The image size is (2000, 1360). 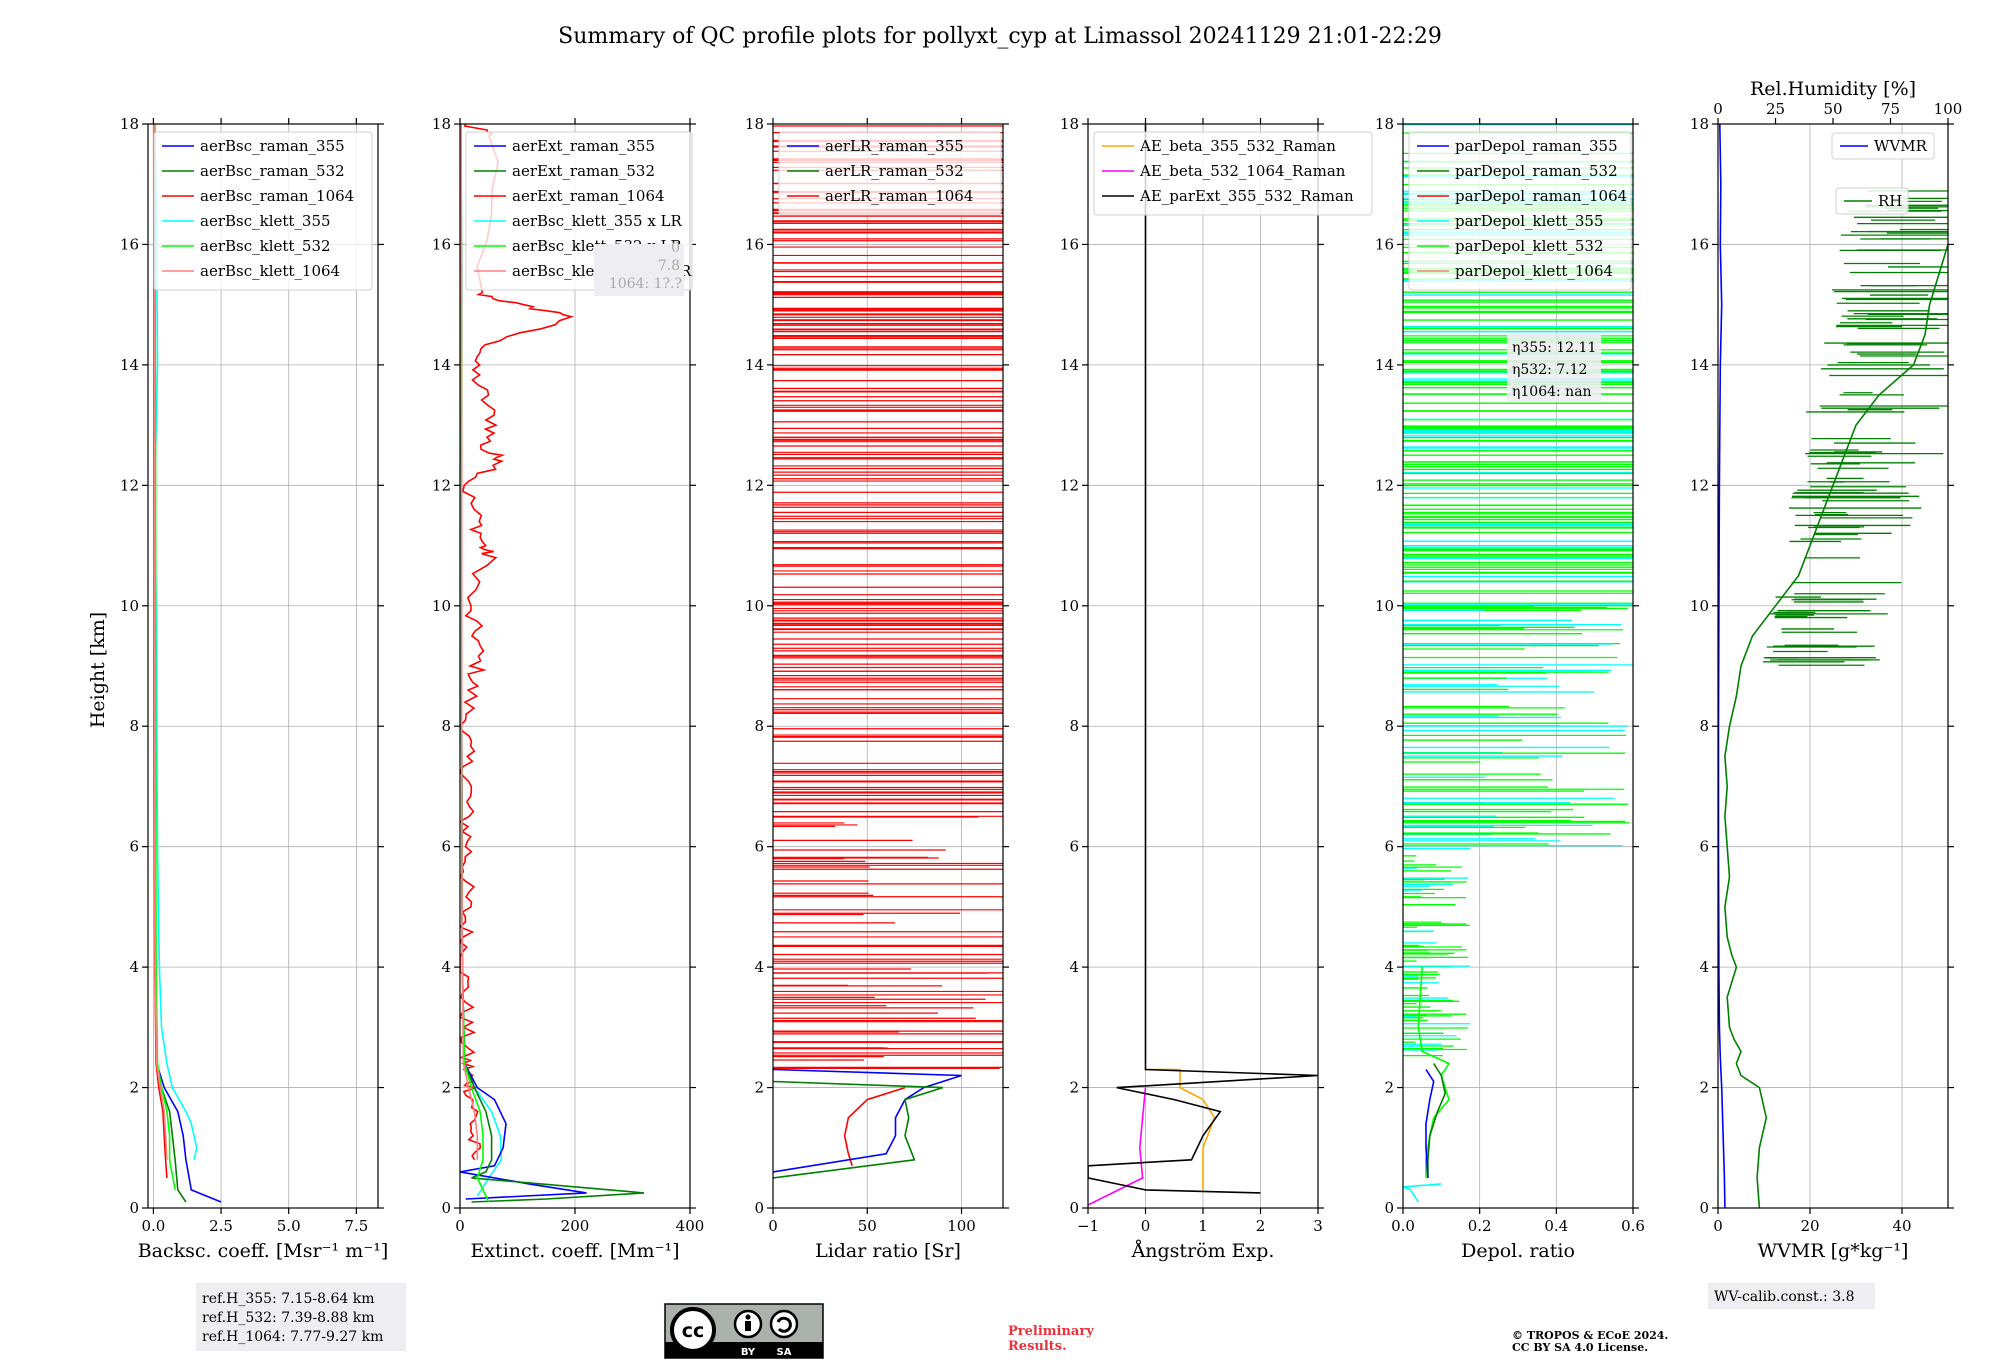 What do you see at coordinates (690, 1226) in the screenshot?
I see `x-tick-label: 400` at bounding box center [690, 1226].